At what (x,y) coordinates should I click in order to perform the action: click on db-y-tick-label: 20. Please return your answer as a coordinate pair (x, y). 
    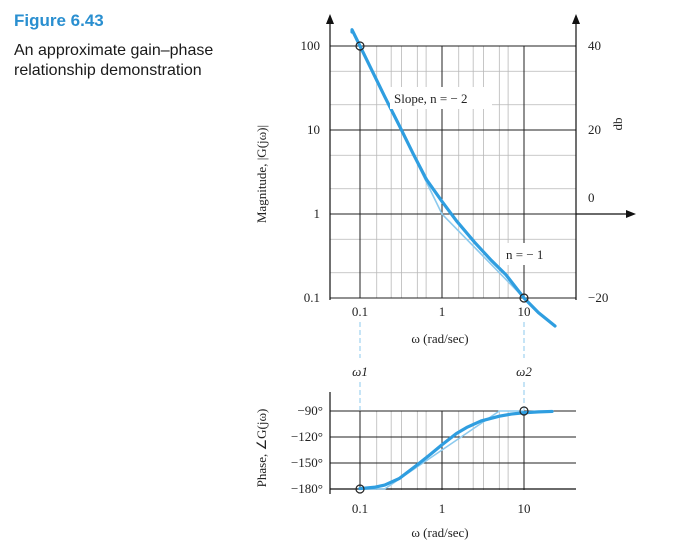
    Looking at the image, I should click on (594, 129).